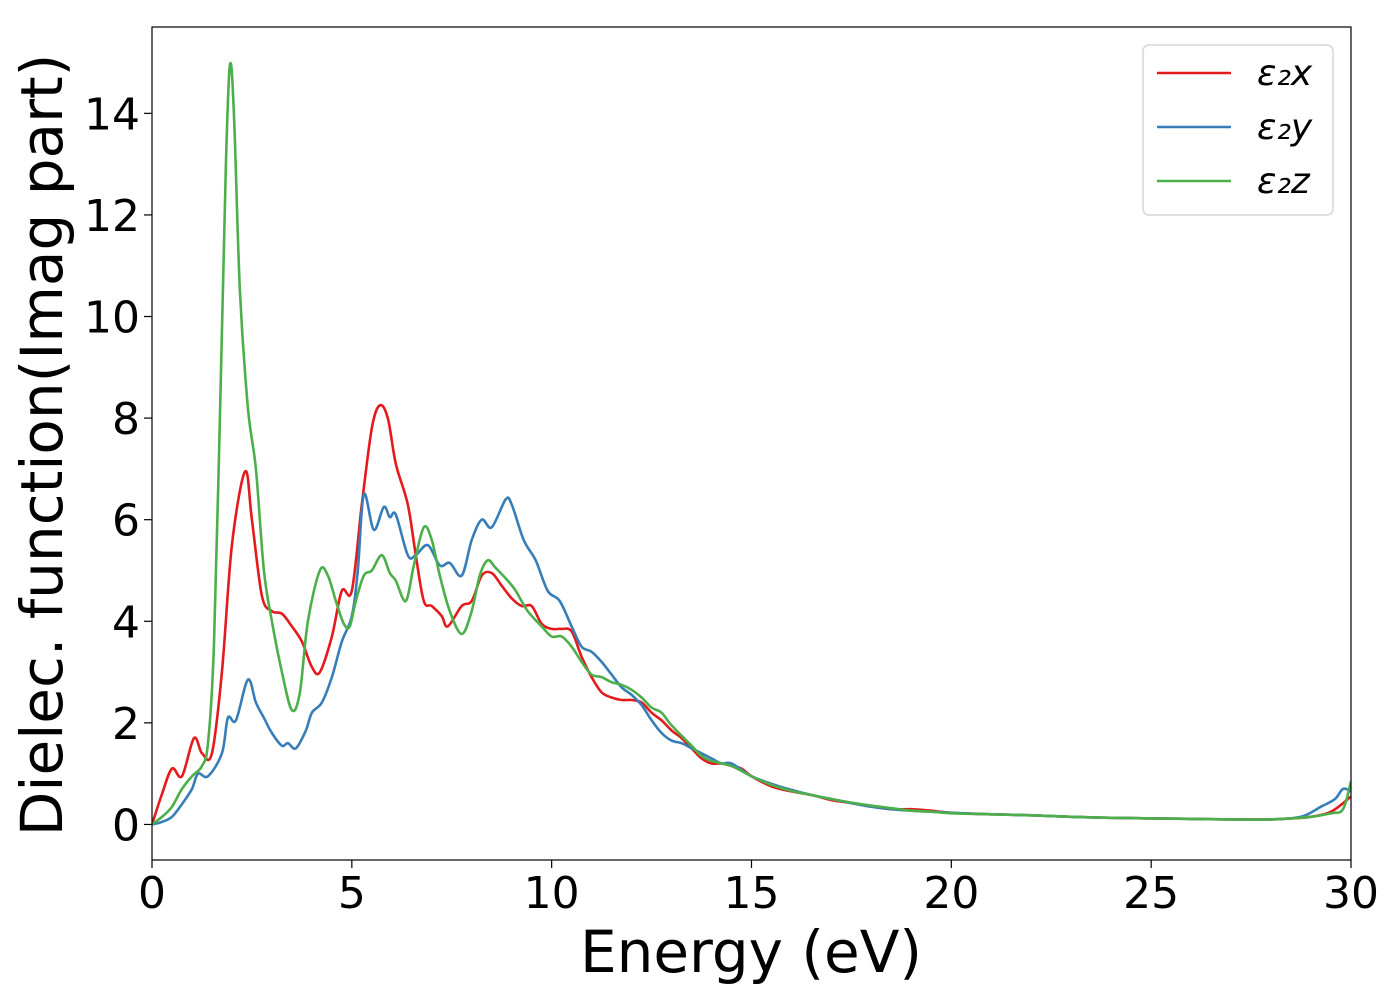  I want to click on y-tick-label: 2, so click(126, 724).